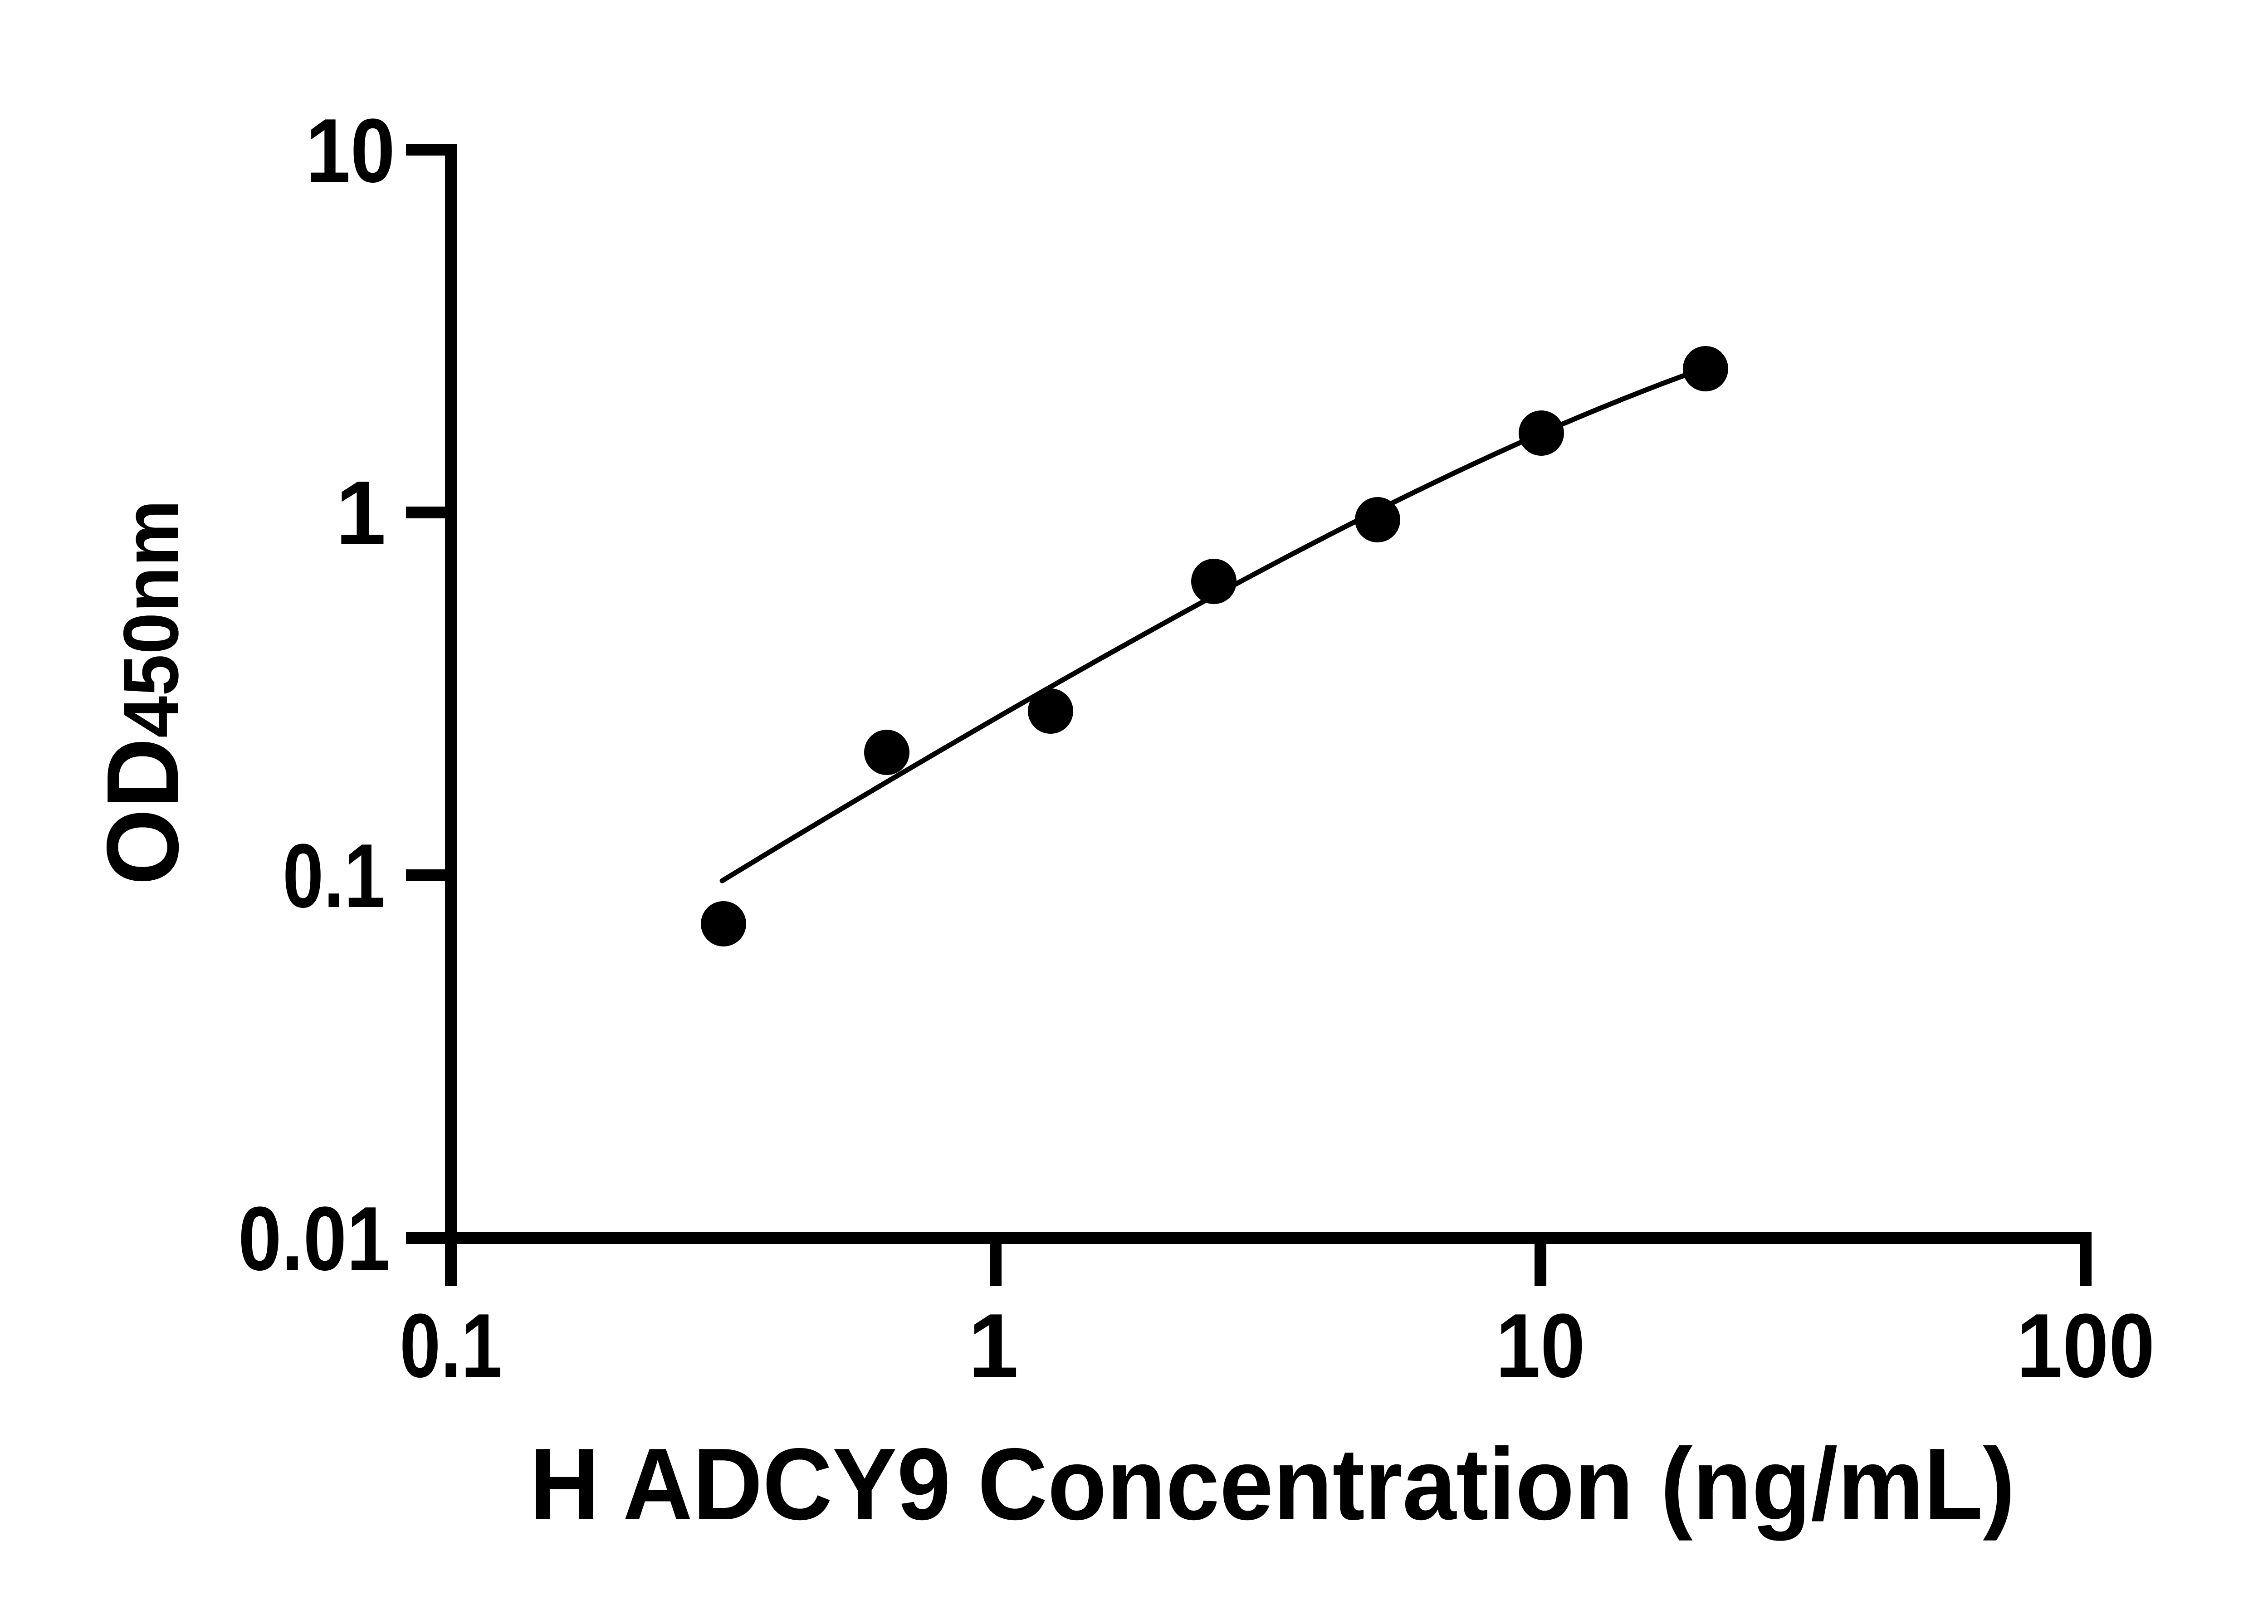  Describe the element at coordinates (314, 1238) in the screenshot. I see `svg-text: 0.01` at that location.